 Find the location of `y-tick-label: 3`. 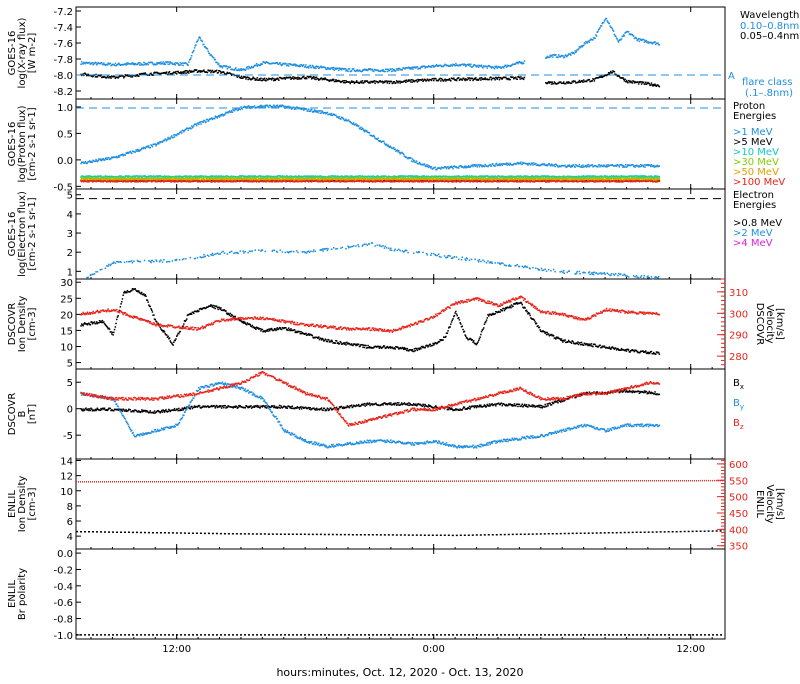

y-tick-label: 3 is located at coordinates (70, 234).